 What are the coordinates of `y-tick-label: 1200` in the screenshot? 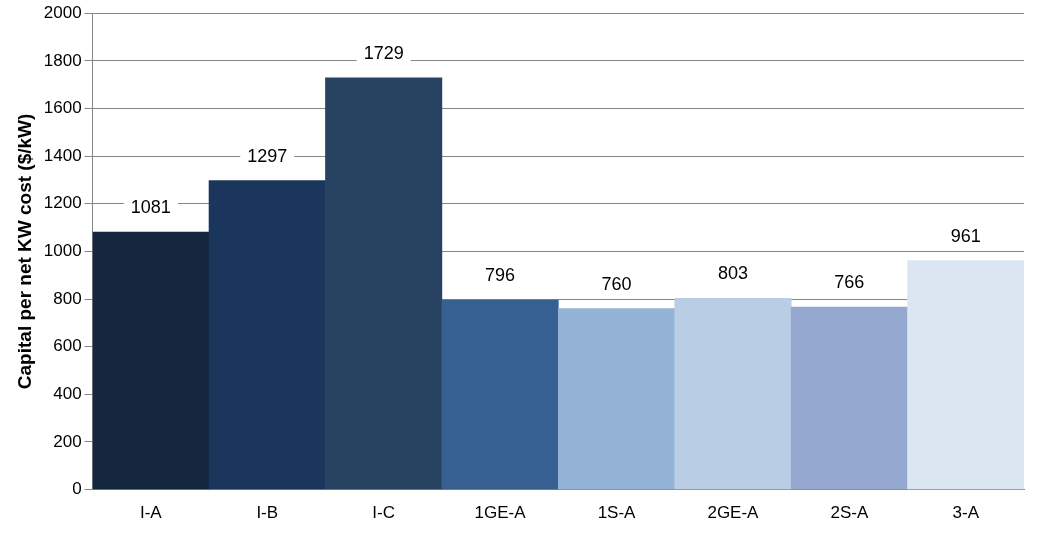 It's located at (62, 203).